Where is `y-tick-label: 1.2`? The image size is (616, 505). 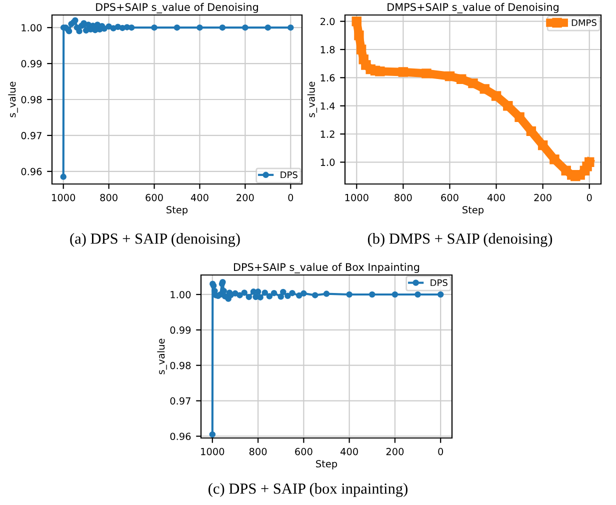 y-tick-label: 1.2 is located at coordinates (327, 134).